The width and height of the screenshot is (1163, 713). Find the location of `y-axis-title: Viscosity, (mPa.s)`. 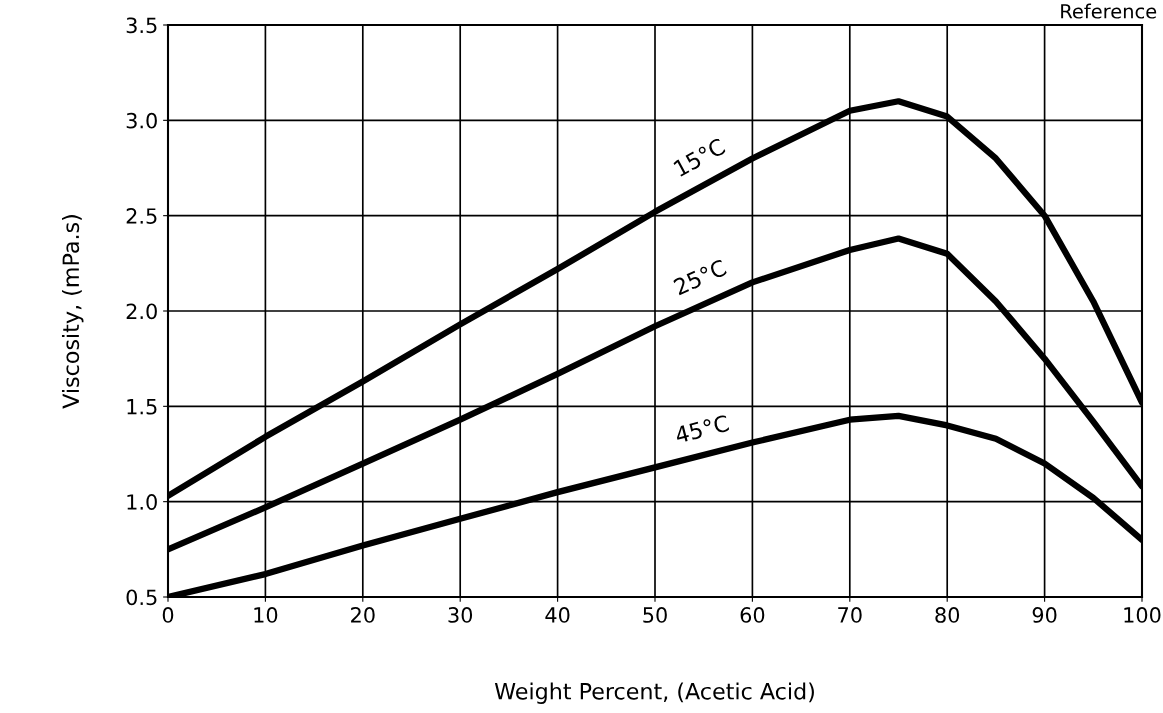

y-axis-title: Viscosity, (mPa.s) is located at coordinates (72, 312).